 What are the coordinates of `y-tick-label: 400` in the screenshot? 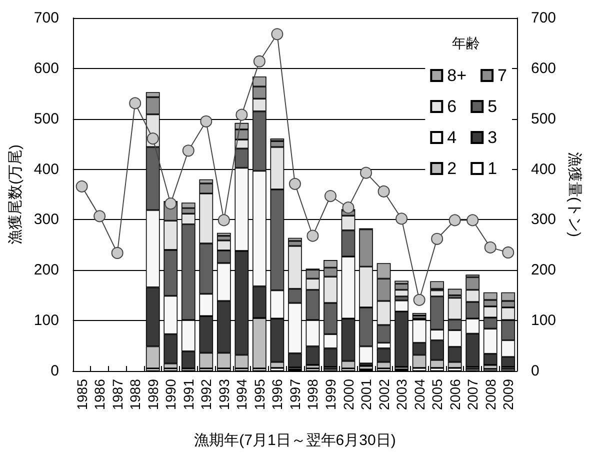 It's located at (46, 169).